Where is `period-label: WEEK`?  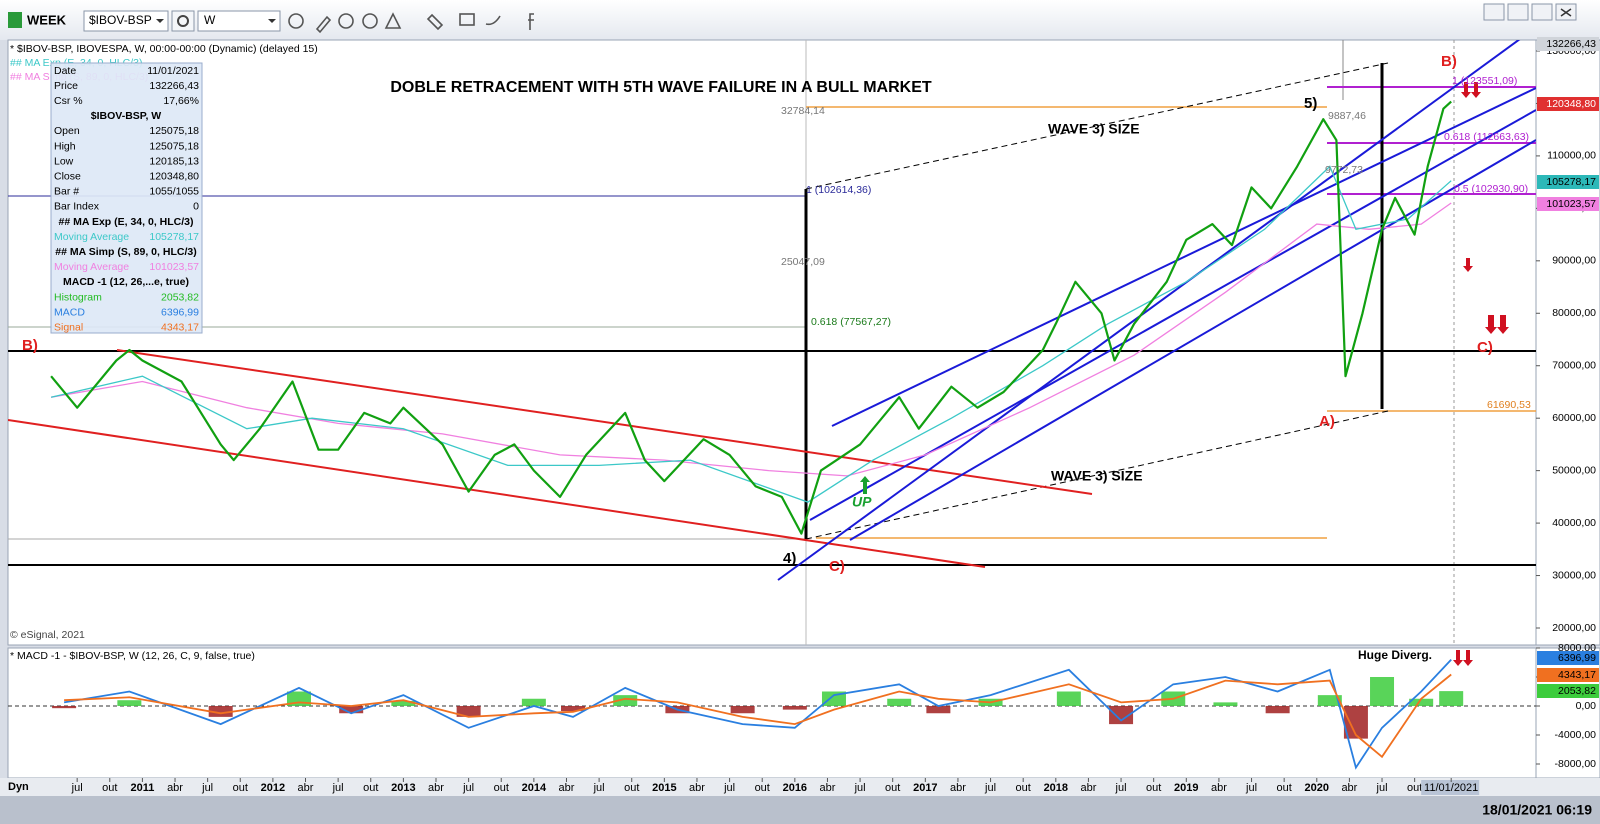 period-label: WEEK is located at coordinates (47, 19).